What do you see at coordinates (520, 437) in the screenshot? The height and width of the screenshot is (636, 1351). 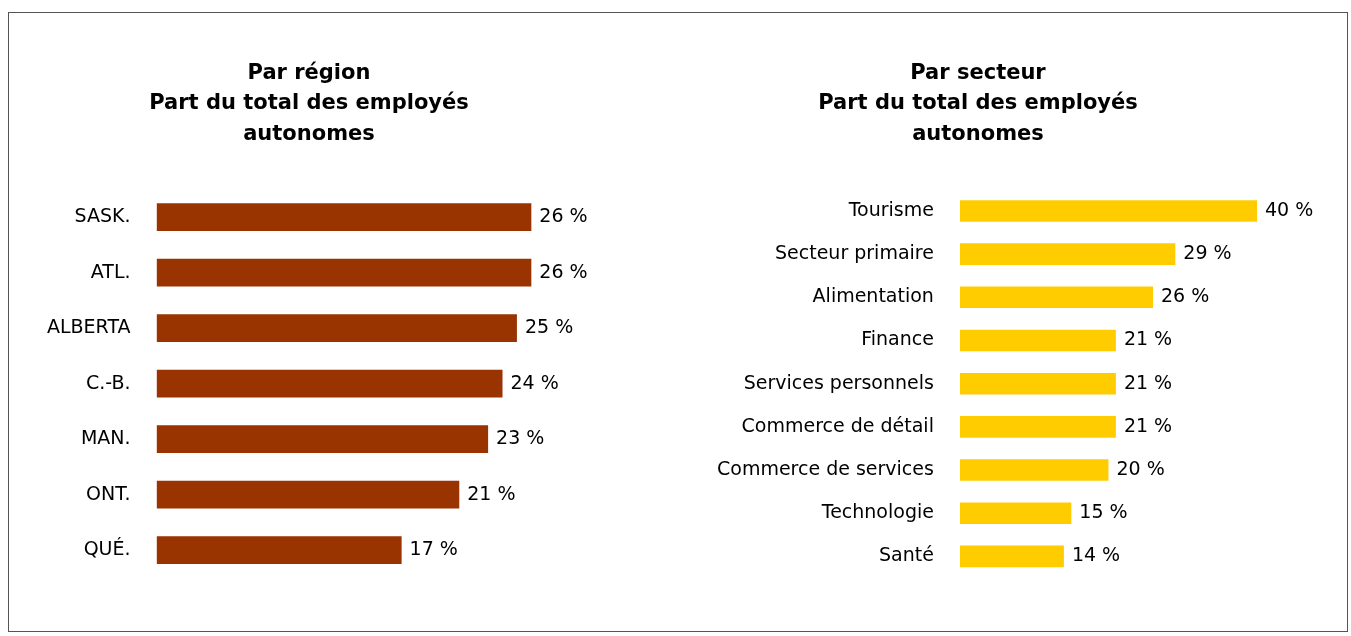 I see `data-label: 23 %` at bounding box center [520, 437].